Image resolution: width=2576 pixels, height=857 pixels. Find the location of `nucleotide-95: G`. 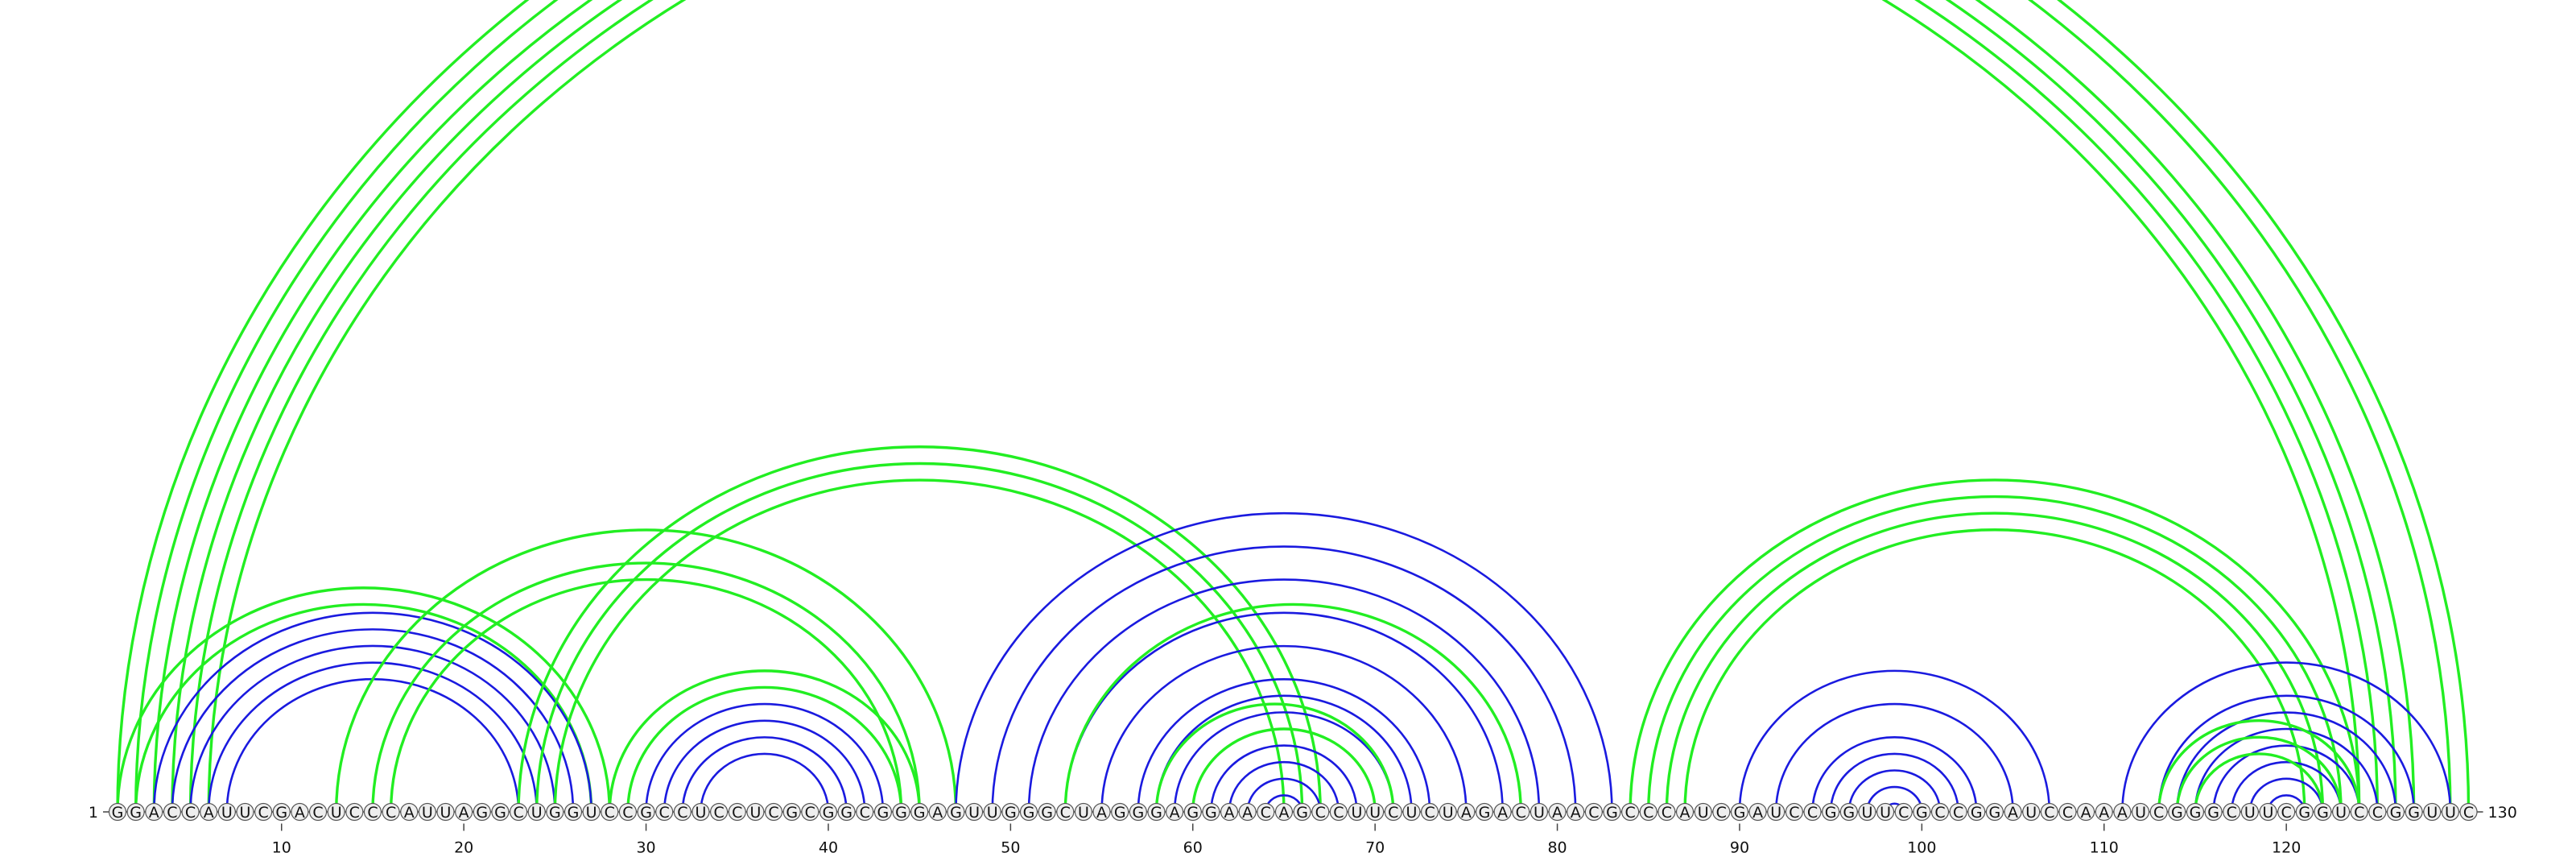

nucleotide-95: G is located at coordinates (1831, 812).